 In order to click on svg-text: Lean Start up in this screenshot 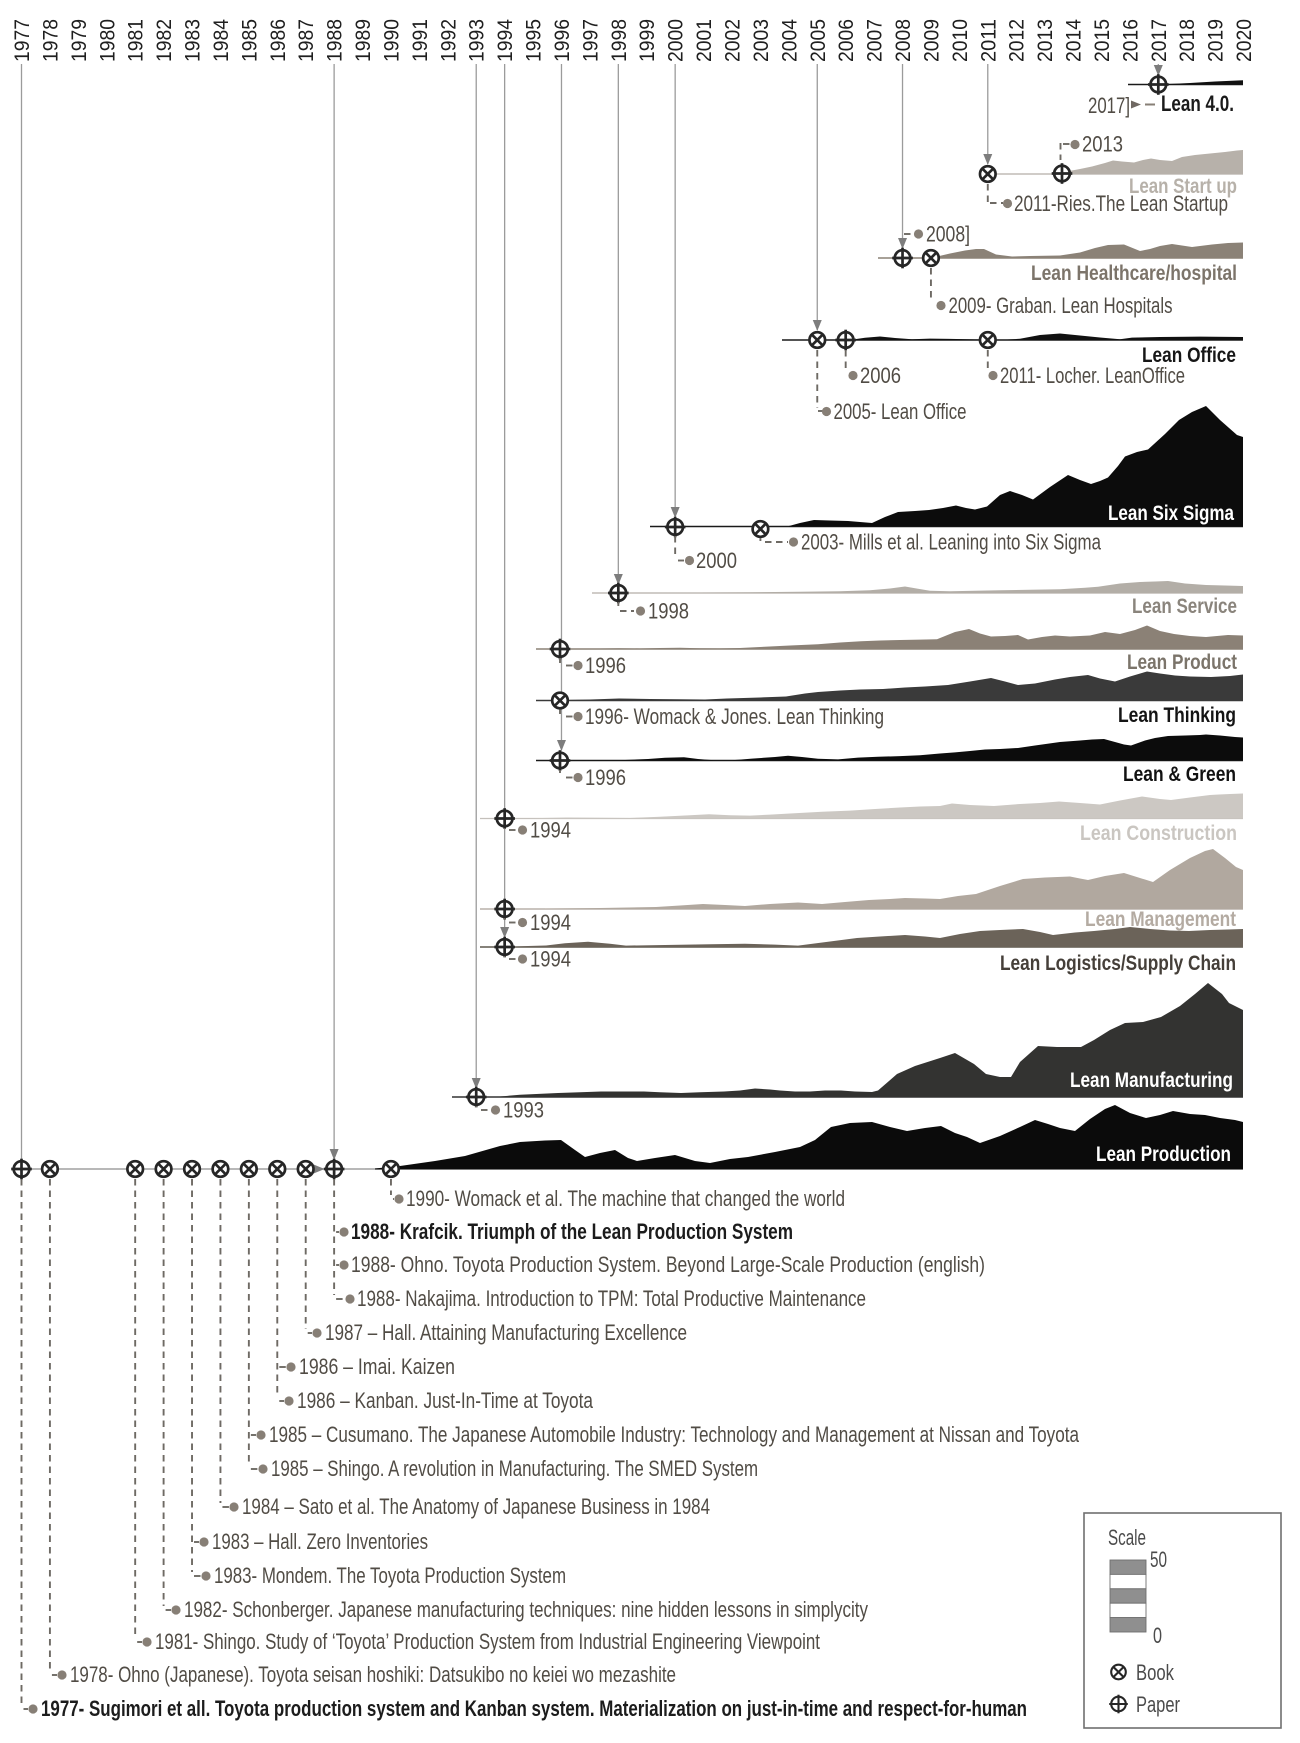, I will do `click(1183, 186)`.